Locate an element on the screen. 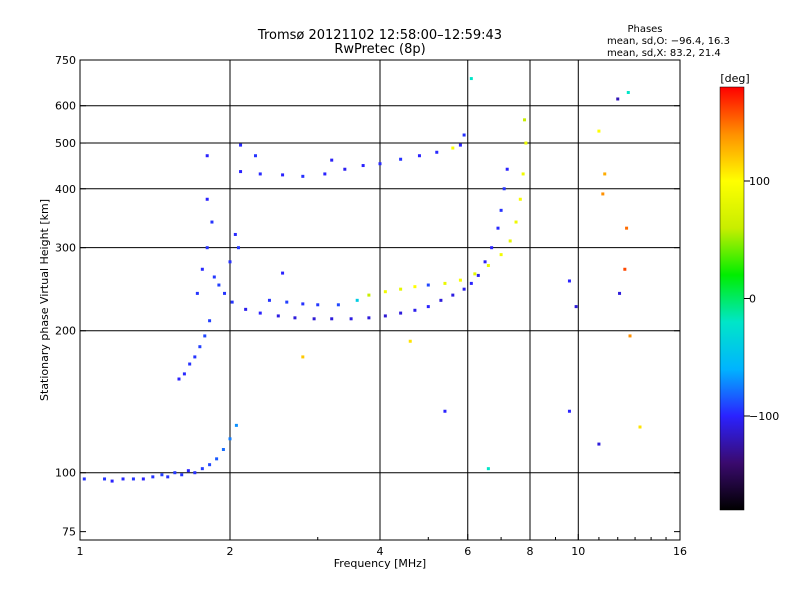 The height and width of the screenshot is (600, 800). x-tick-label: 10 is located at coordinates (578, 551).